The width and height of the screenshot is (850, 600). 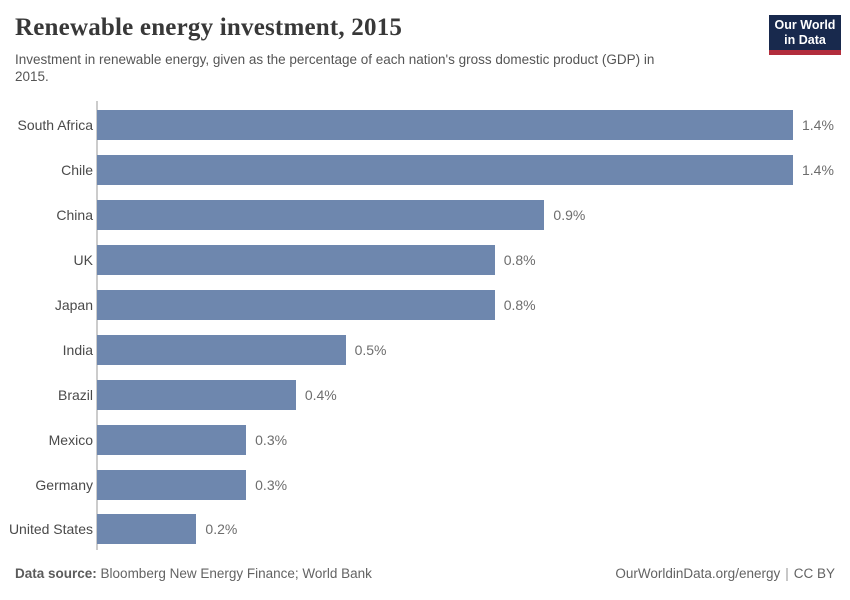 I want to click on bar-row: Germany 0.3%, so click(x=425, y=484).